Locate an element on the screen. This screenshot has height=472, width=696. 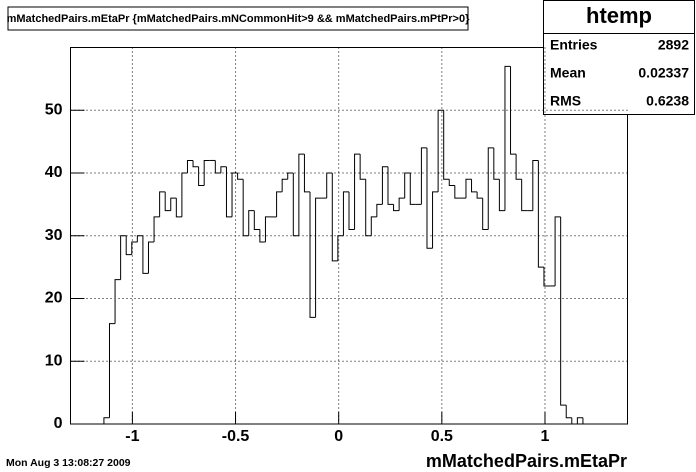
stats-name: htemp is located at coordinates (619, 15).